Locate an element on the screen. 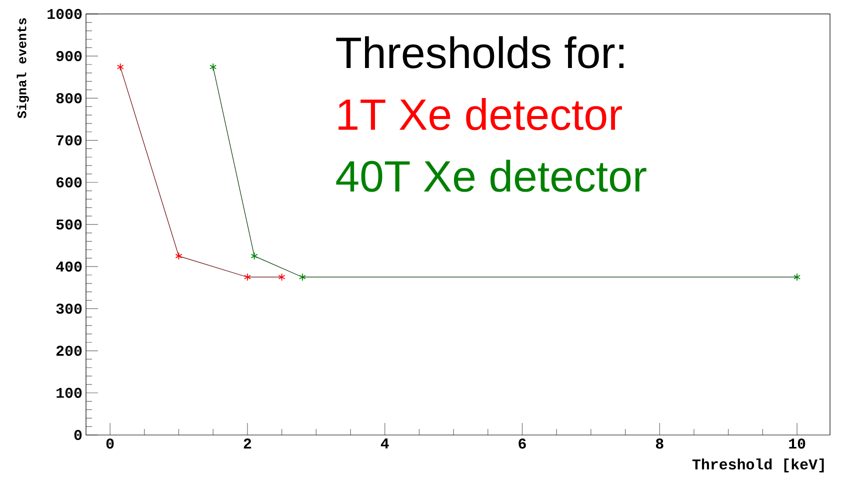 Image resolution: width=845 pixels, height=478 pixels. y-tick-label: 400 is located at coordinates (69, 267).